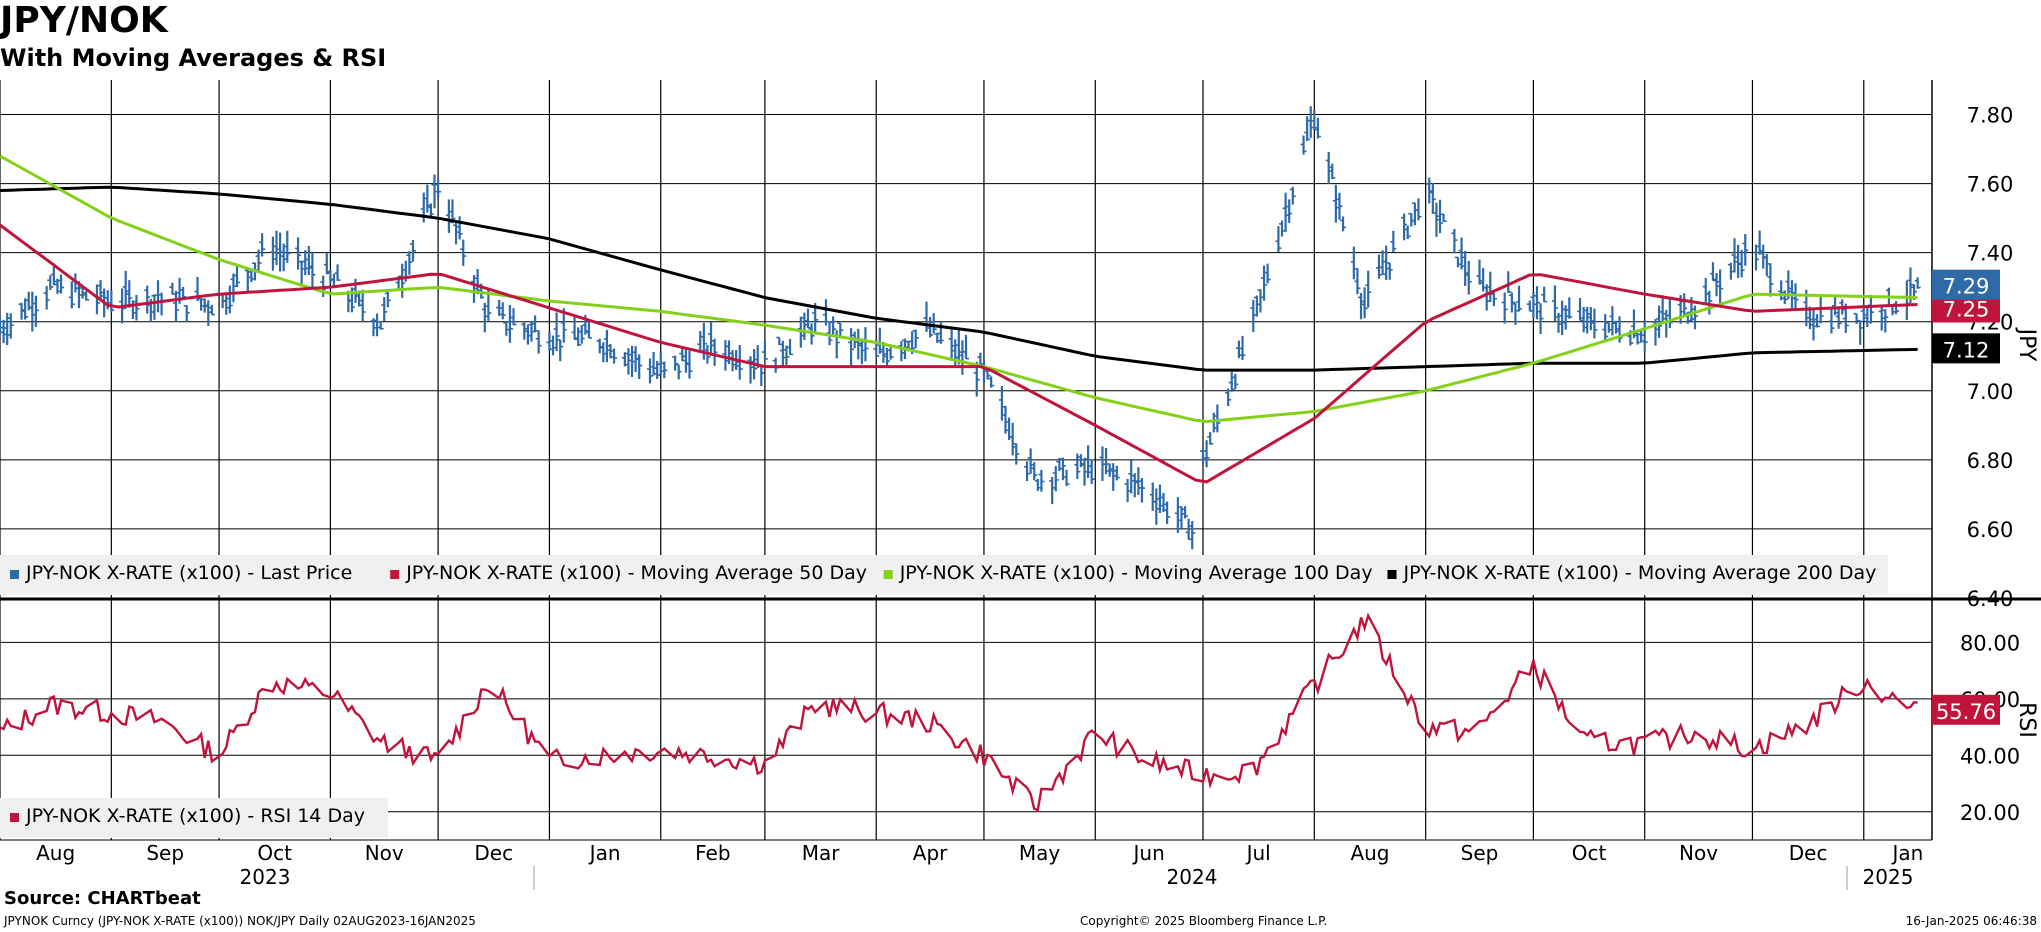 The image size is (2041, 932). Describe the element at coordinates (1990, 461) in the screenshot. I see `price-tick-label: 6.80` at that location.